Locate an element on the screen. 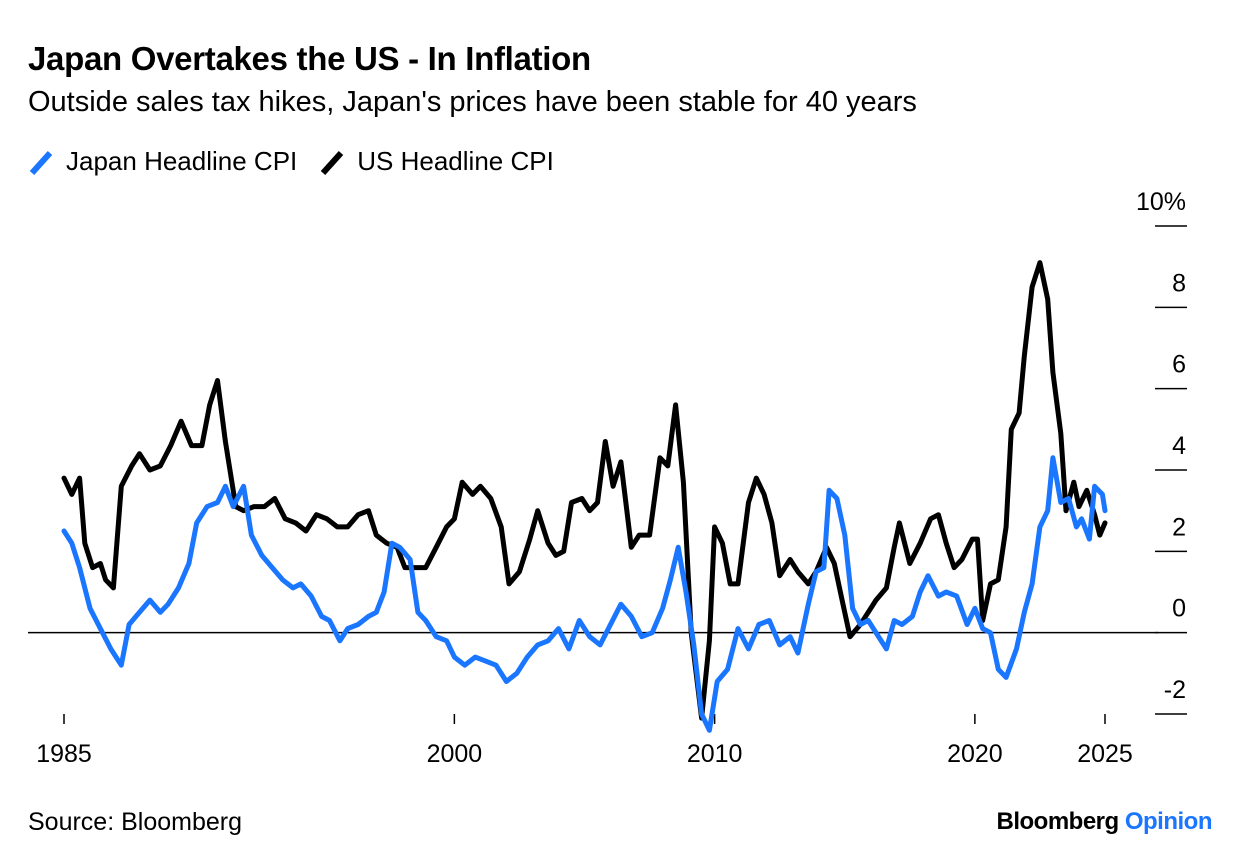 Image resolution: width=1240 pixels, height=866 pixels. chart-title: Japan Overtakes the US - In Inflation is located at coordinates (309, 58).